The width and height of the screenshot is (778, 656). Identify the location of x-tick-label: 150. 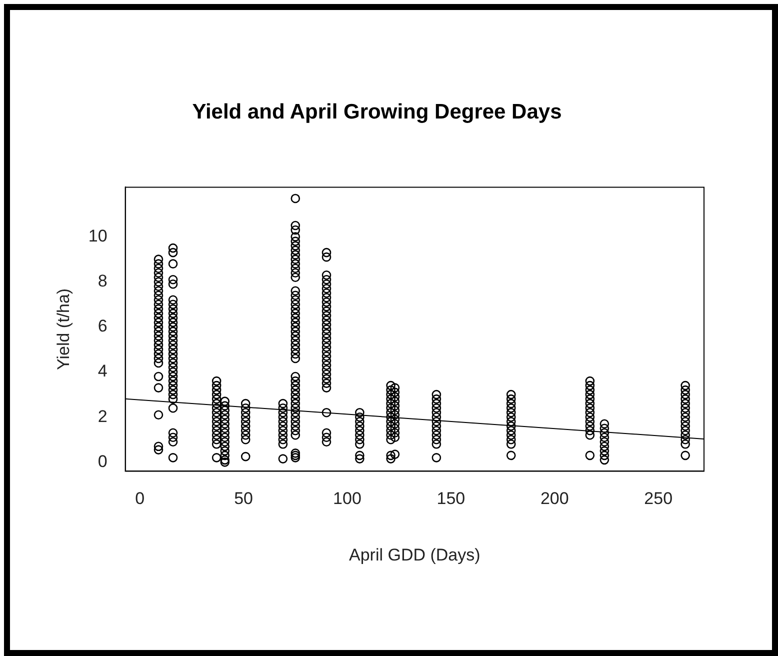
(451, 498).